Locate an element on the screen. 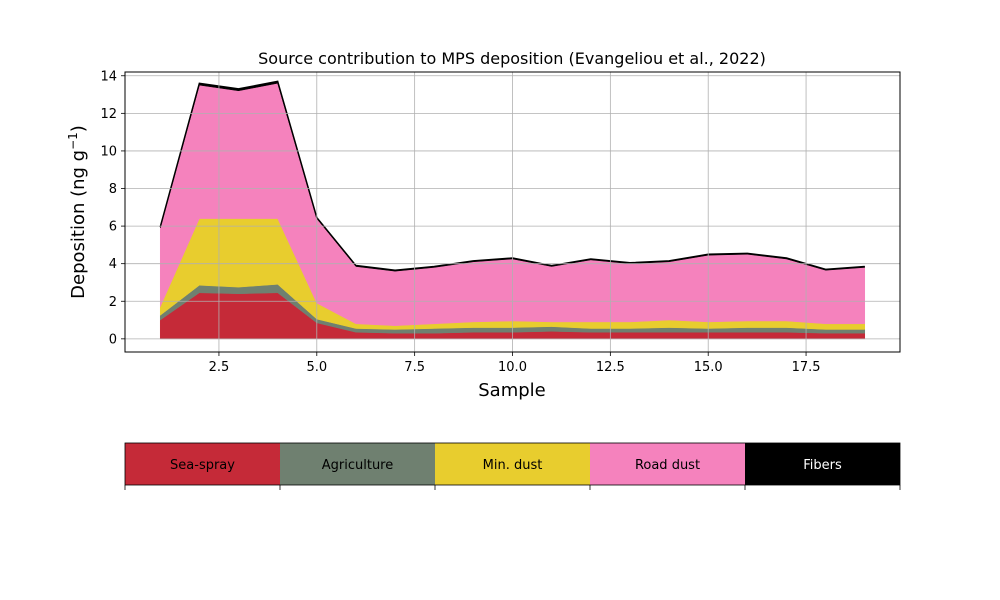  y-tick-label: 4 is located at coordinates (113, 264).